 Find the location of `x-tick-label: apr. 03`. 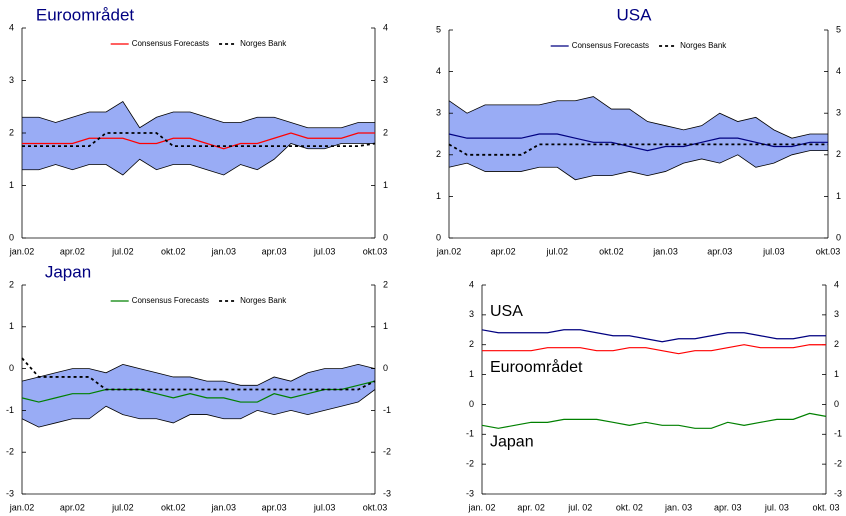

x-tick-label: apr. 03 is located at coordinates (728, 507).